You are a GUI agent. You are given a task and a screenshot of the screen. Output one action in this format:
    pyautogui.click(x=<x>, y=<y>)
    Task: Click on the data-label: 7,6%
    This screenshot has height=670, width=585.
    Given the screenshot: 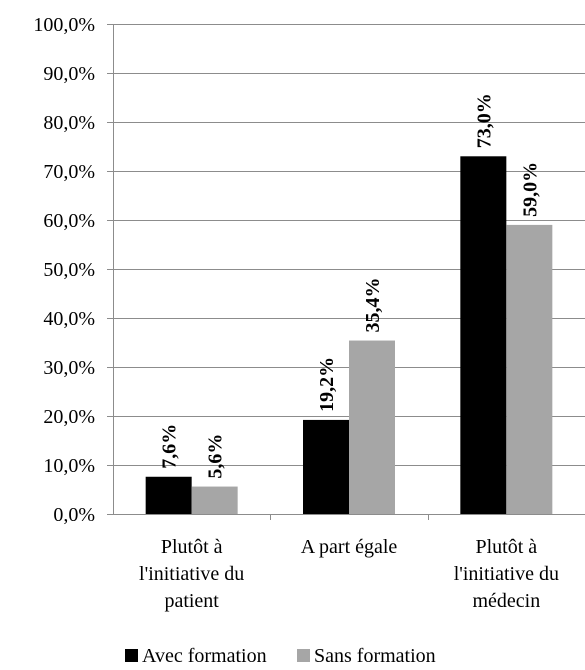 What is the action you would take?
    pyautogui.click(x=170, y=446)
    